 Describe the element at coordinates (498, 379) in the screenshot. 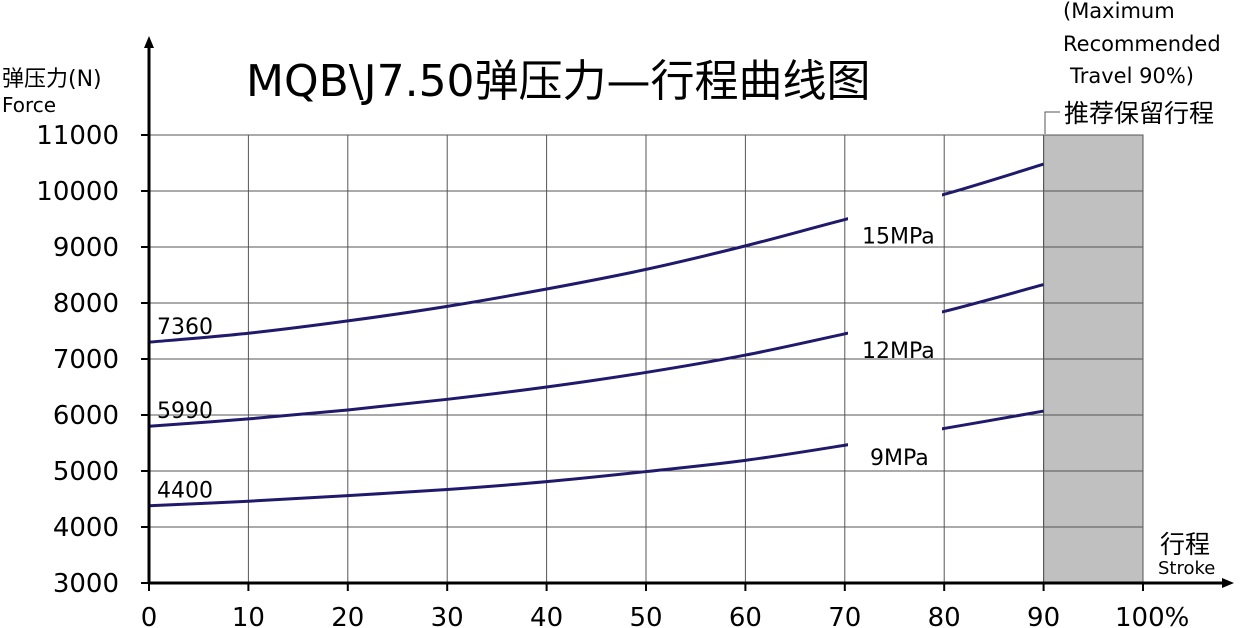

I see `series-line-12MPa` at that location.